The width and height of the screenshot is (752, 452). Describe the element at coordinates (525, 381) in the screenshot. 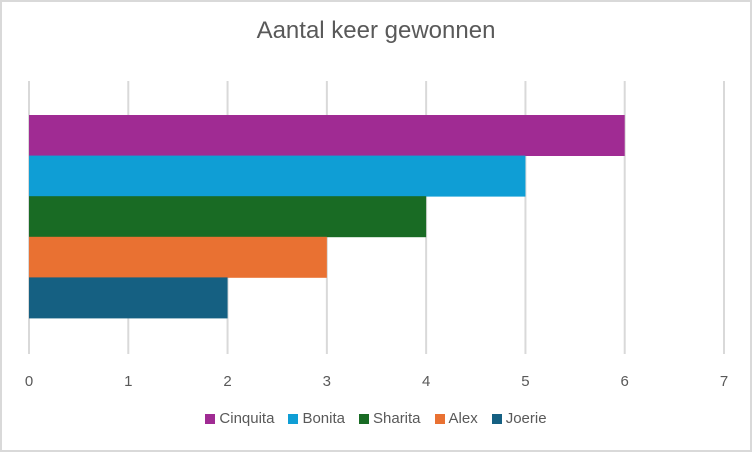

I see `x-tick-label: 5` at that location.